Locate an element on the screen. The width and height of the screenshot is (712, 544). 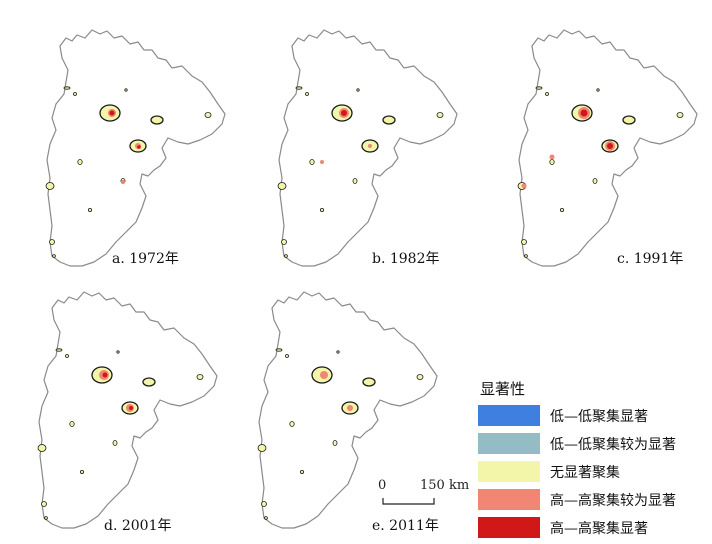
panel-label: d. 2001年 is located at coordinates (138, 526).